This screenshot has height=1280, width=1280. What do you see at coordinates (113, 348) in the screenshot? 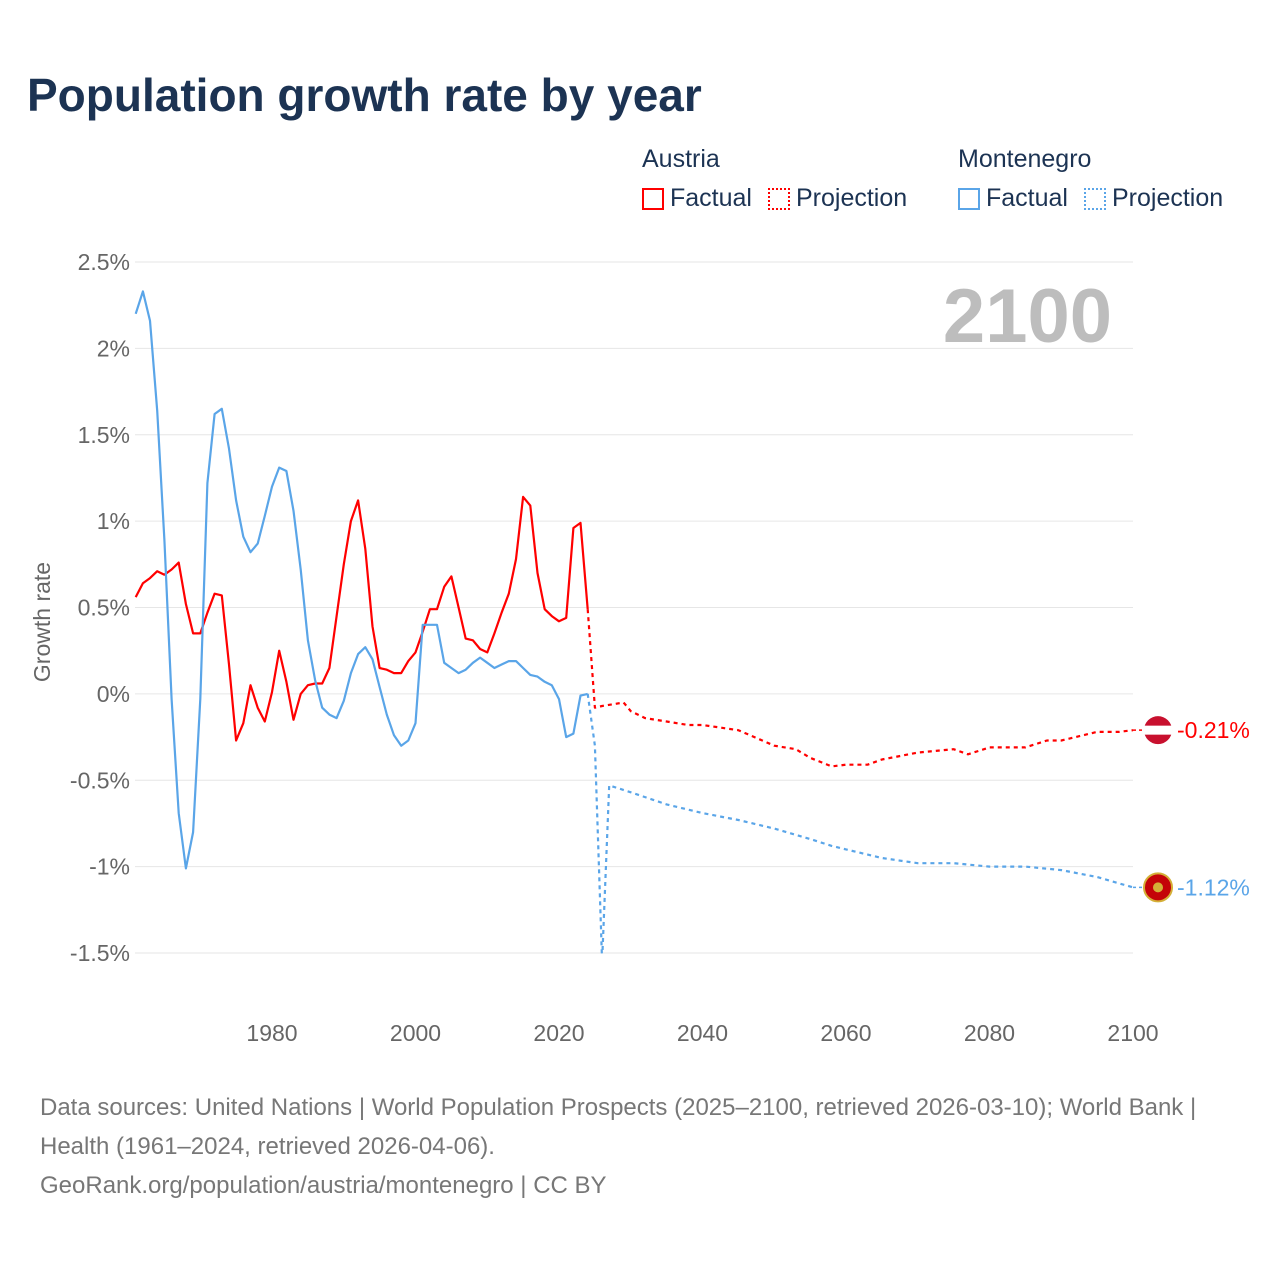
I see `y-tick-label: 2%` at bounding box center [113, 348].